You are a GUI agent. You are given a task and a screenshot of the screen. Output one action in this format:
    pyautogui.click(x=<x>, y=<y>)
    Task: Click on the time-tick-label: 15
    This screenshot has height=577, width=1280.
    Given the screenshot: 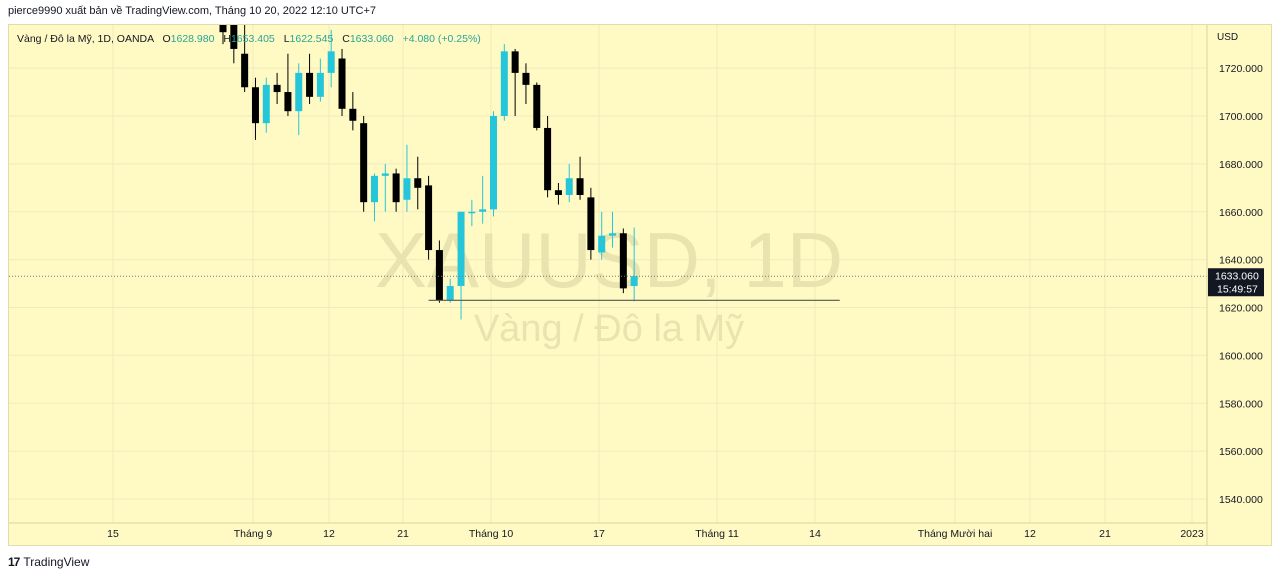 What is the action you would take?
    pyautogui.click(x=113, y=534)
    